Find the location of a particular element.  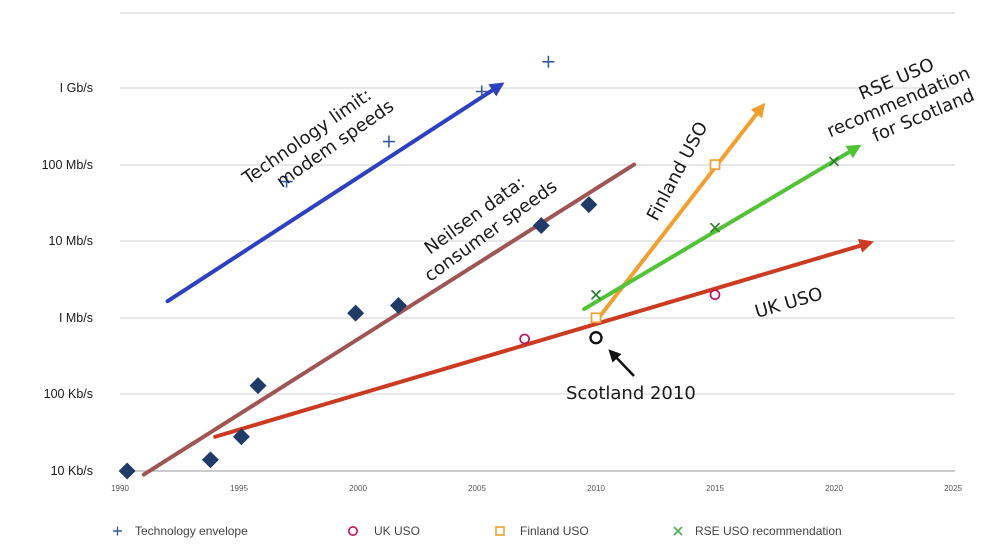

annotation-line: Finland USO is located at coordinates (678, 171).